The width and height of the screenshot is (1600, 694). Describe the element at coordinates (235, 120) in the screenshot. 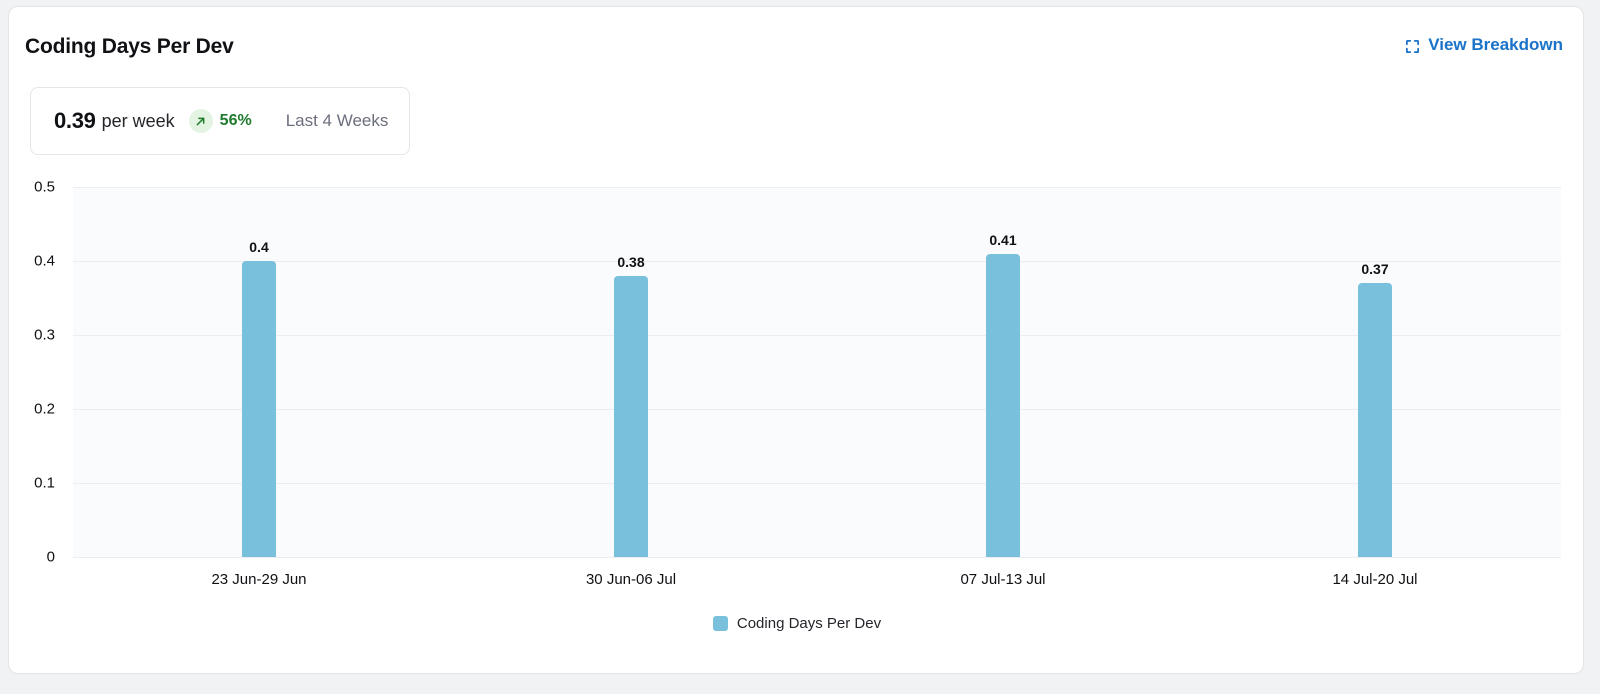

I see `kpi-trend-percent: 56%` at that location.